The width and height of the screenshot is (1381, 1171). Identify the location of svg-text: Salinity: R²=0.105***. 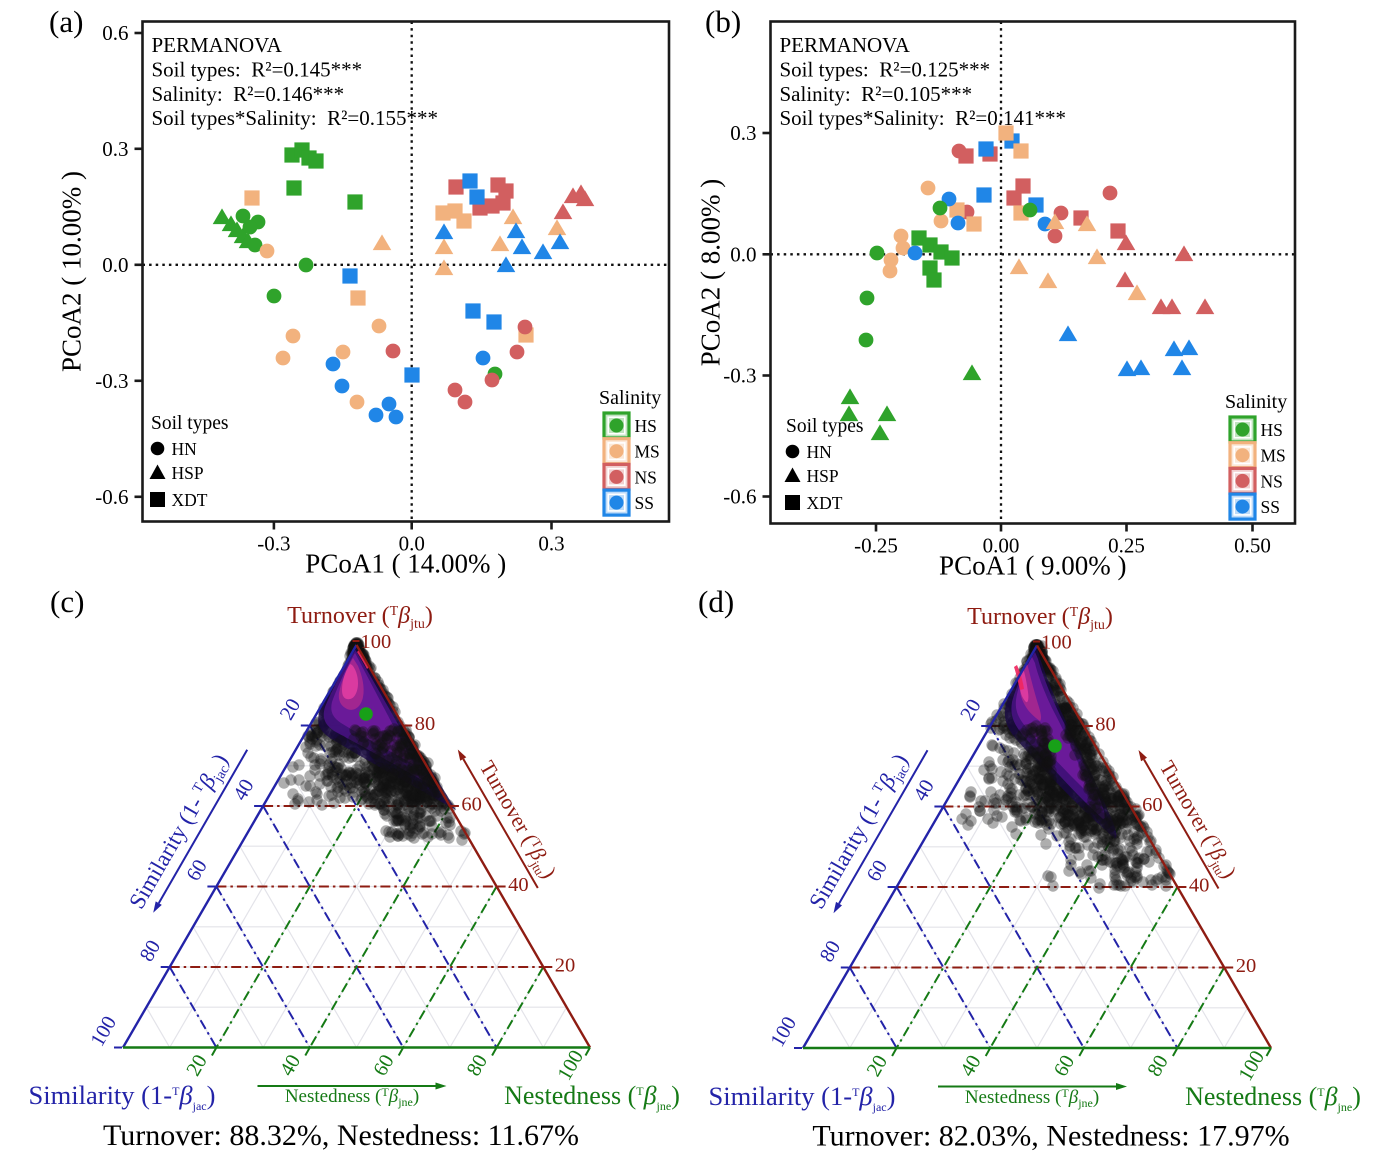
(876, 94).